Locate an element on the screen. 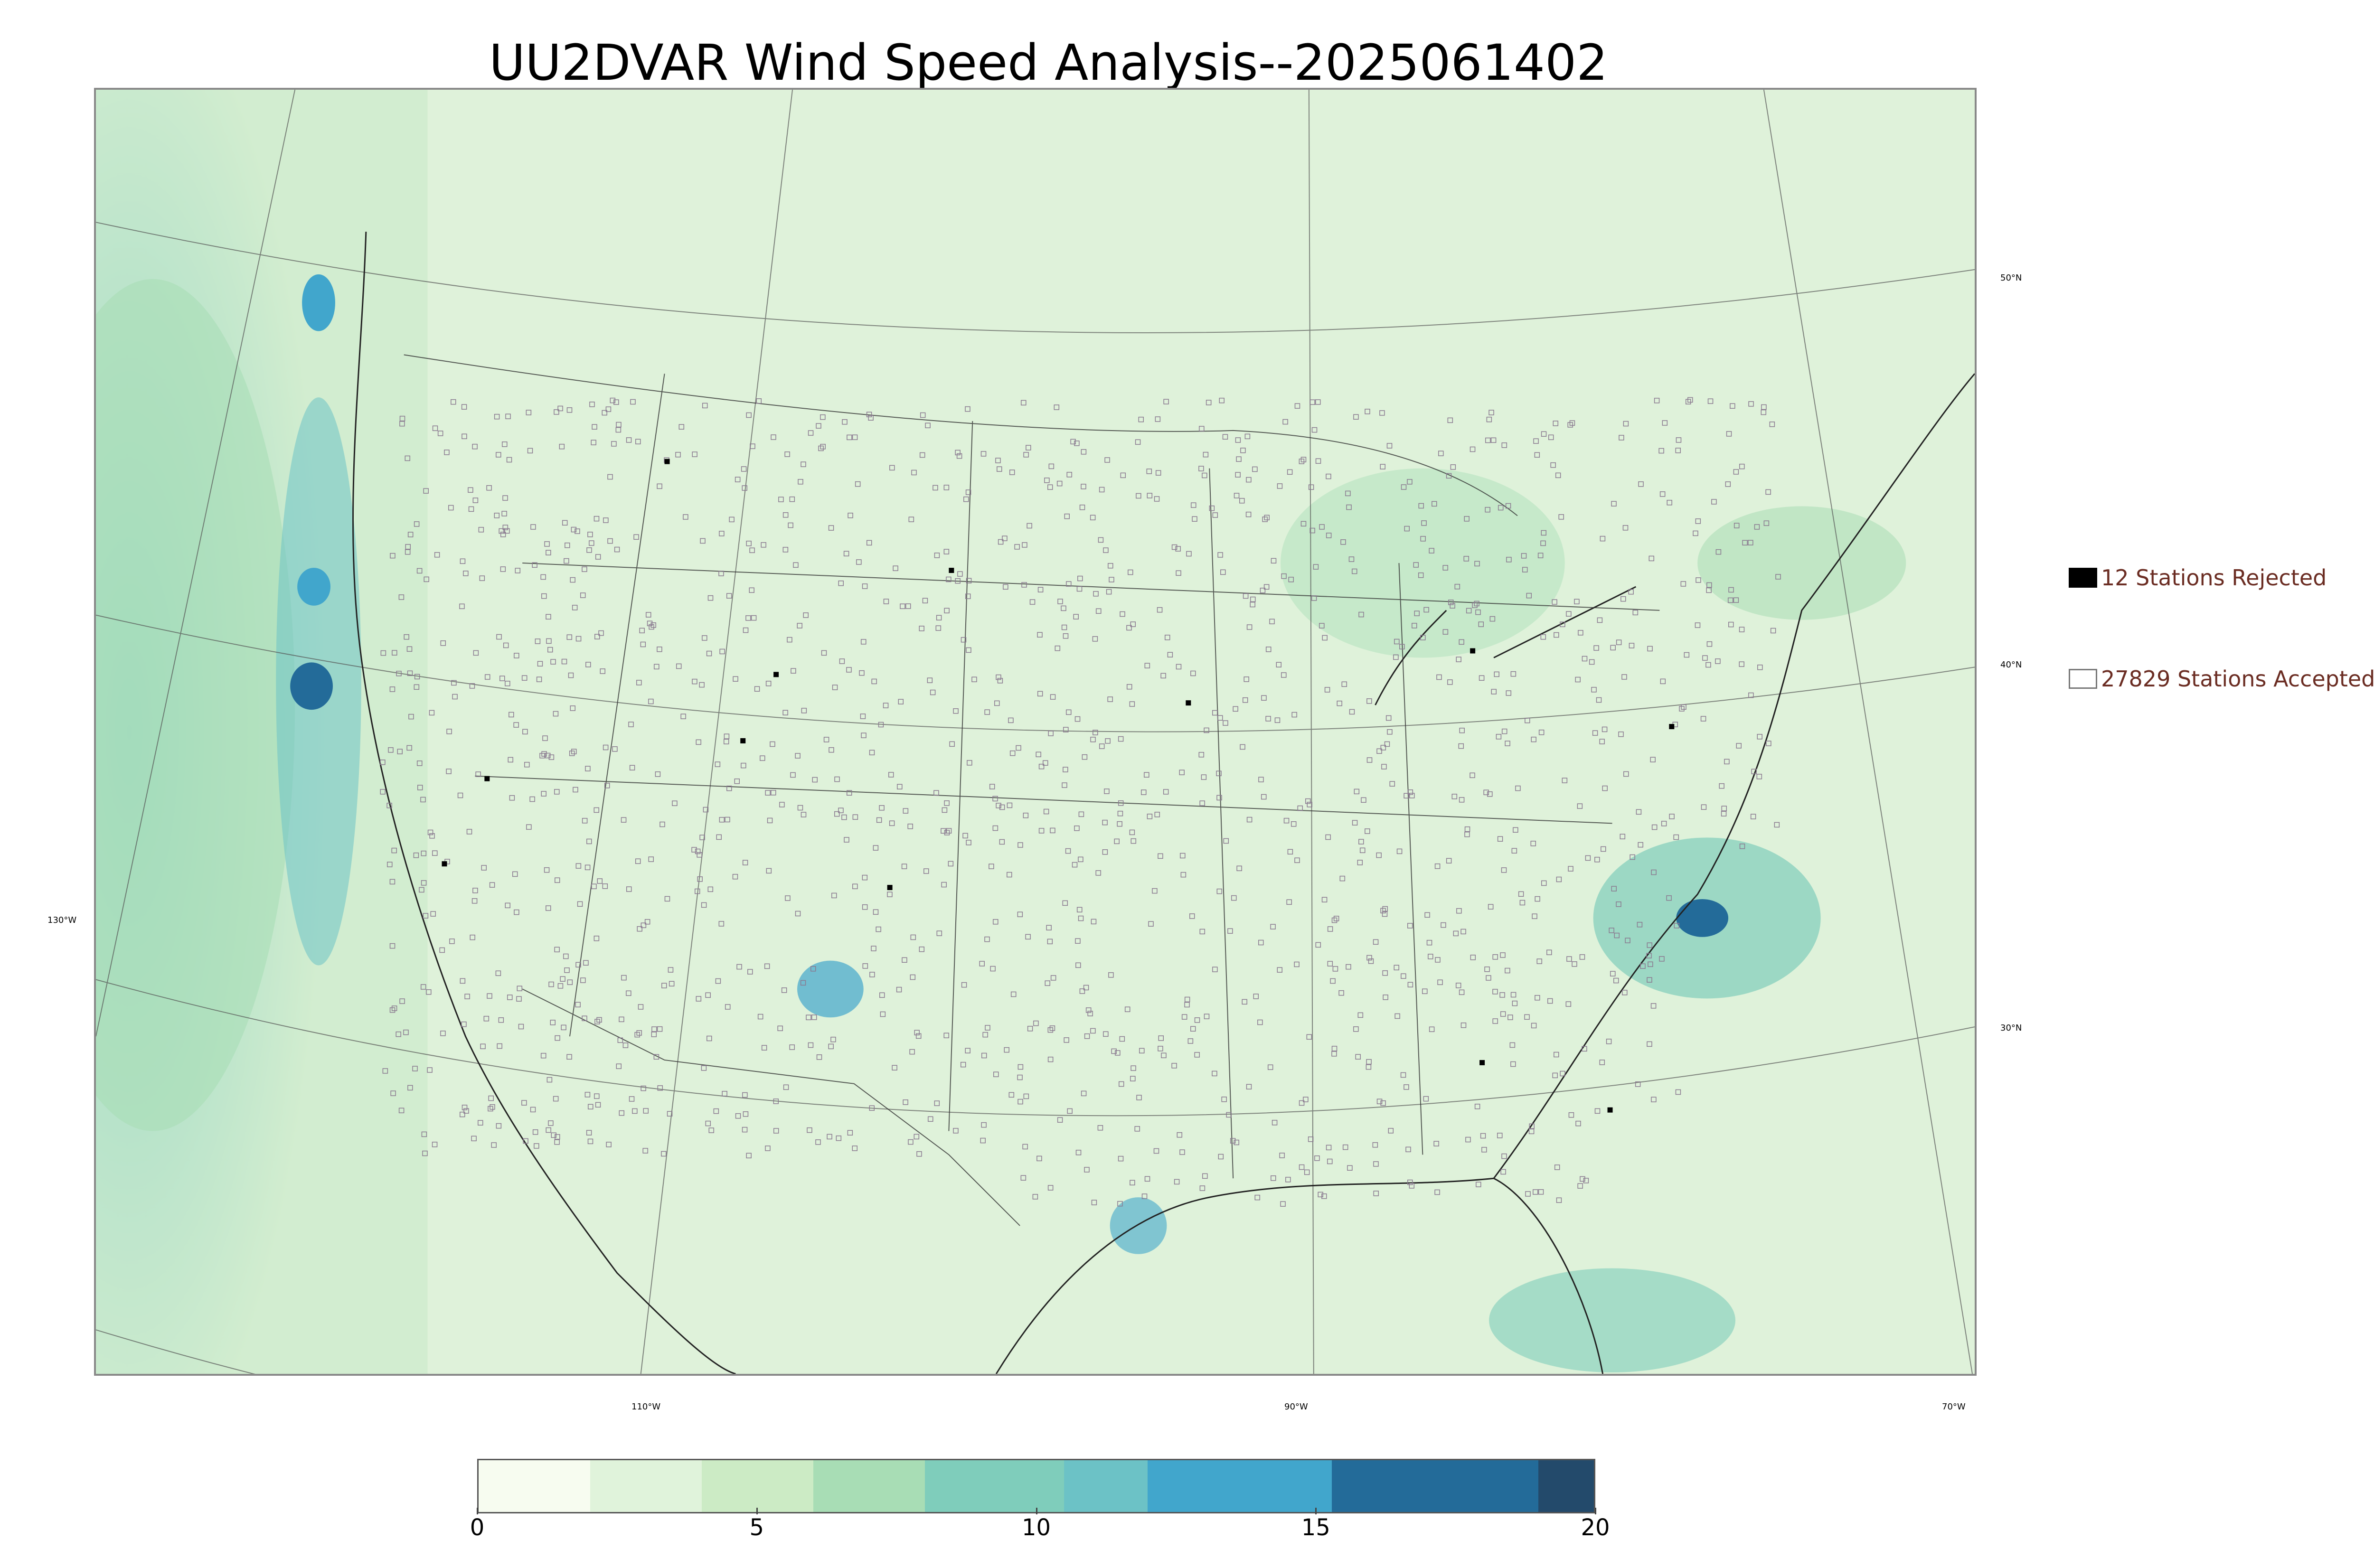 The image size is (2374, 1568). accepted-swatch is located at coordinates (2083, 679).